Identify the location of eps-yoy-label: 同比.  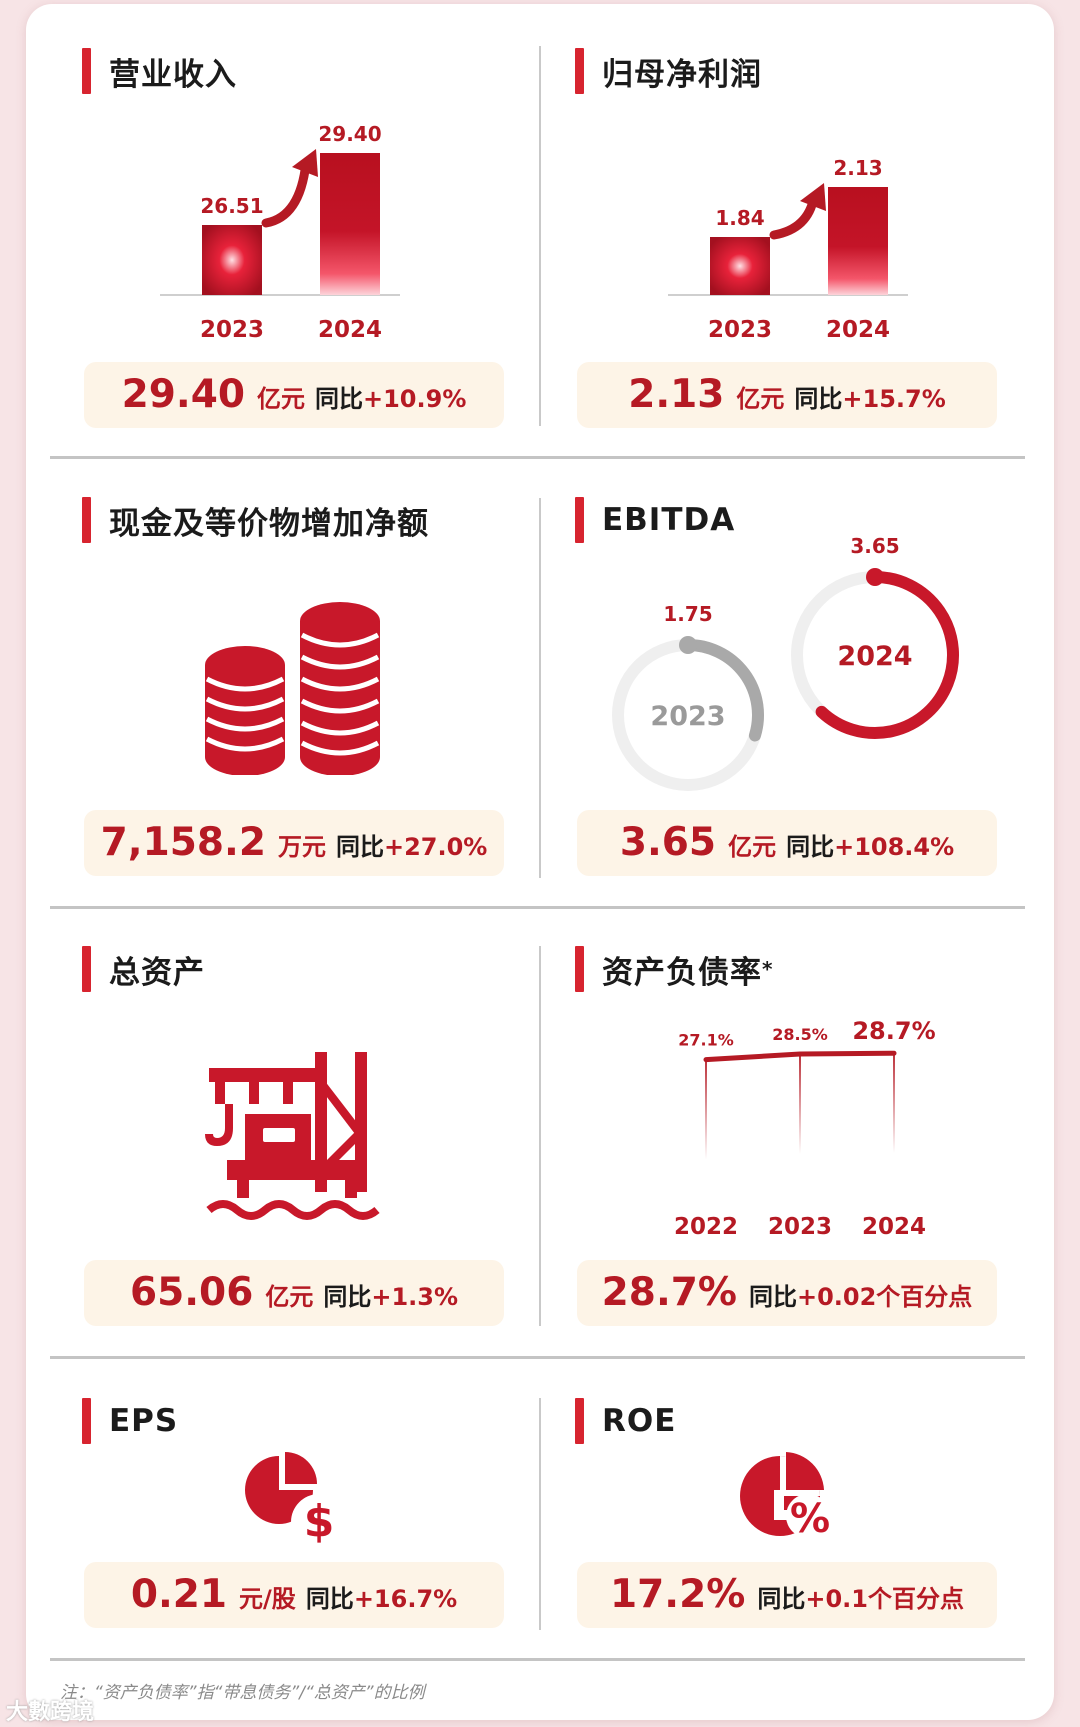
(329, 1599).